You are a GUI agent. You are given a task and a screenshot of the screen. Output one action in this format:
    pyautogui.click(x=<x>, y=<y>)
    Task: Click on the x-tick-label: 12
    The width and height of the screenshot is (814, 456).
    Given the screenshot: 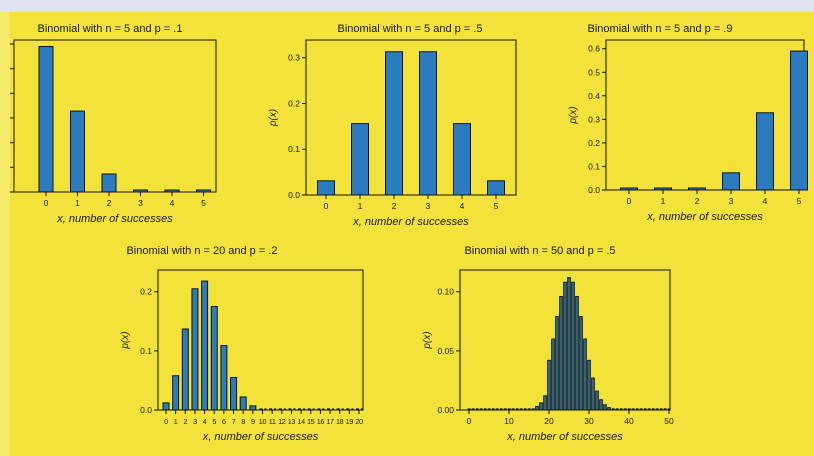 What is the action you would take?
    pyautogui.click(x=282, y=421)
    